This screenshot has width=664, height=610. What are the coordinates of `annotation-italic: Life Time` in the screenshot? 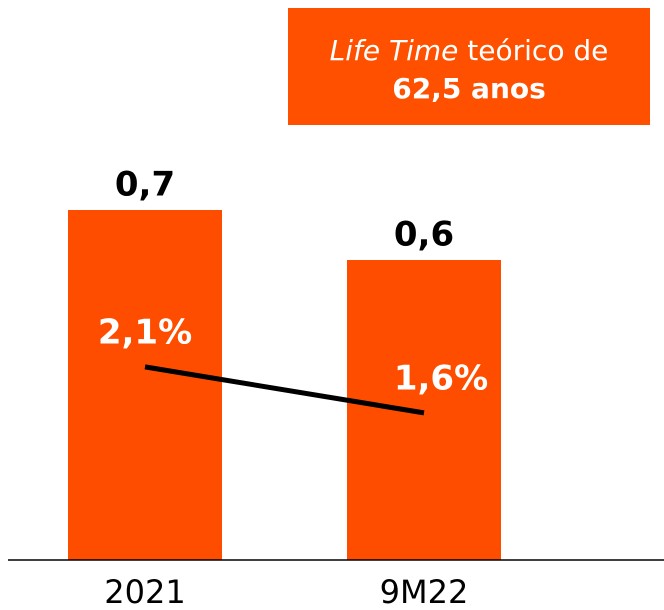 It's located at (394, 50).